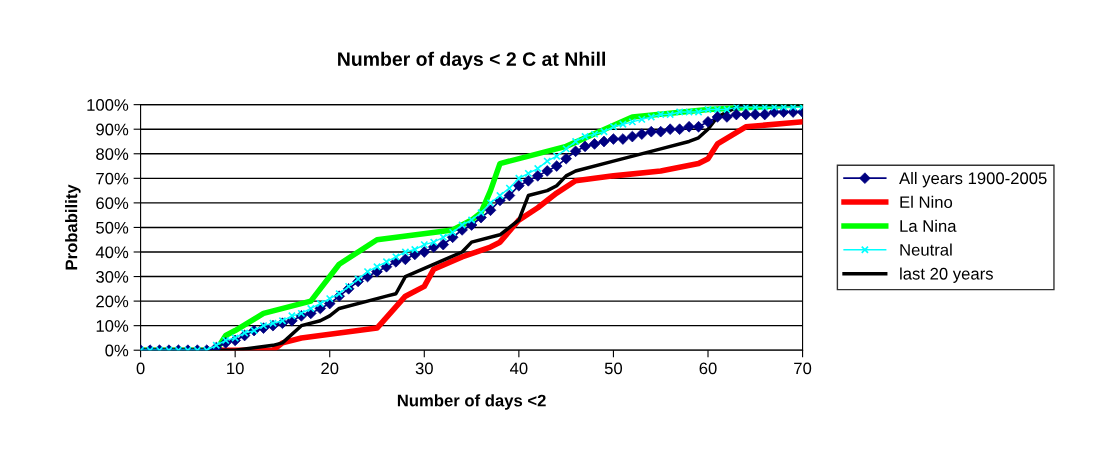 The image size is (1107, 459). Describe the element at coordinates (112, 178) in the screenshot. I see `y-tick-label: 70%` at that location.